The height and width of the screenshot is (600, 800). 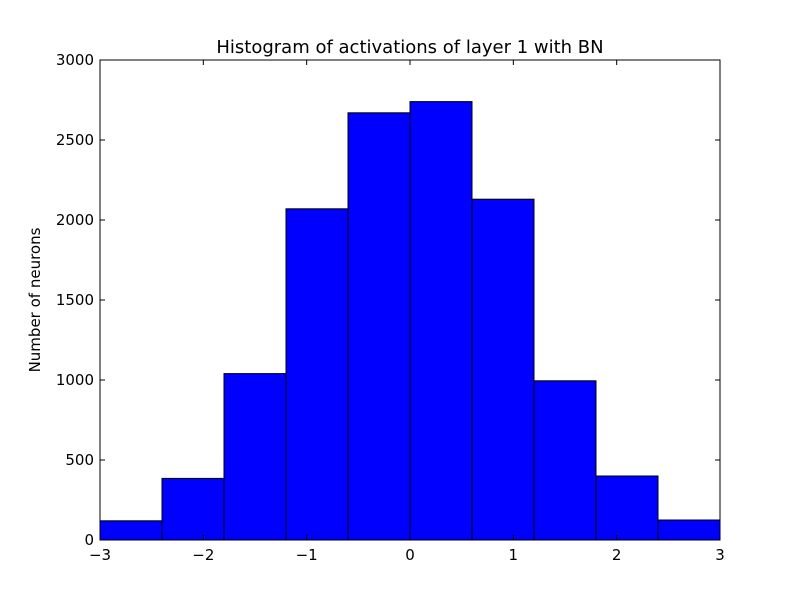 What do you see at coordinates (617, 555) in the screenshot?
I see `x-tick-label-5: 2` at bounding box center [617, 555].